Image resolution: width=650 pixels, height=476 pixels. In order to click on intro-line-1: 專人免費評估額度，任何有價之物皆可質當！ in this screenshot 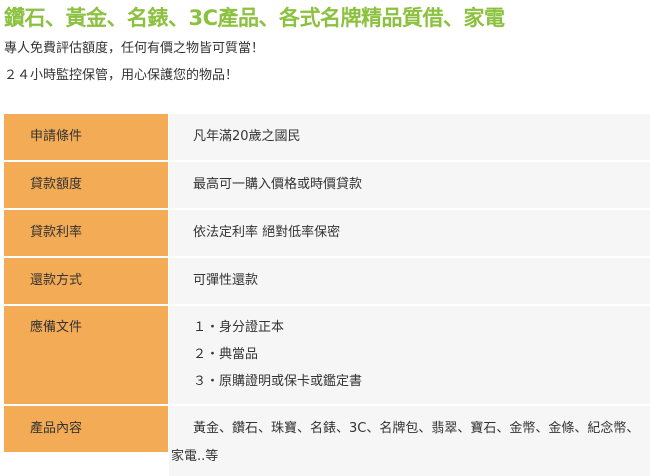, I will do `click(134, 48)`.